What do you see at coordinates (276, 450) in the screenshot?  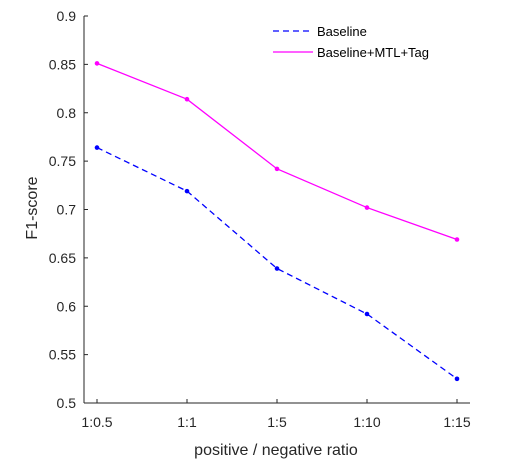 I see `x-axis-label: positive / negative ratio` at bounding box center [276, 450].